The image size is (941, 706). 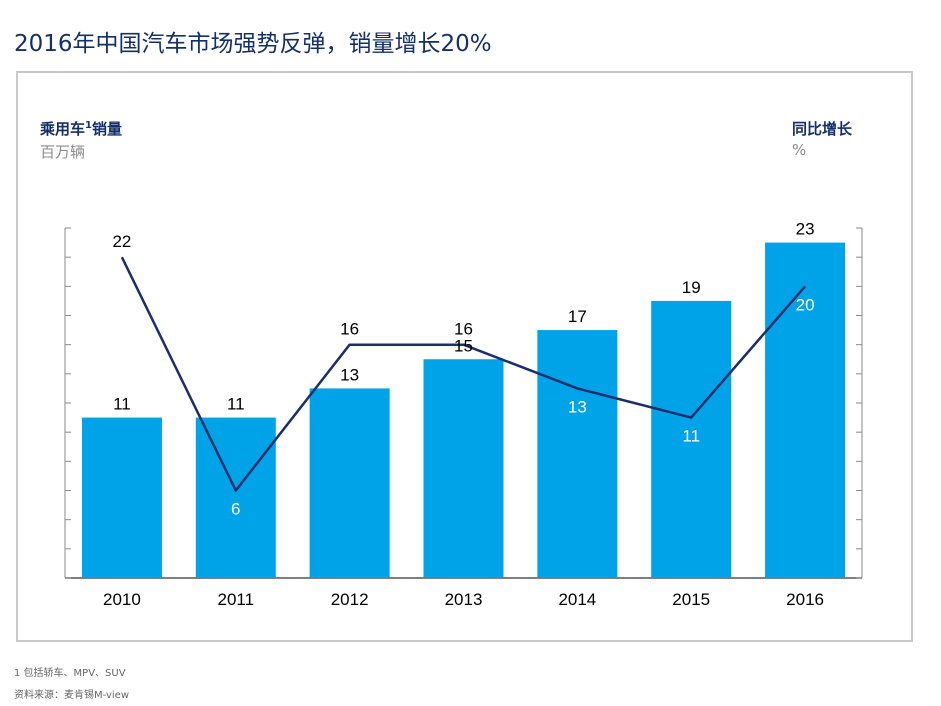 I want to click on bar-2015, so click(x=691, y=439).